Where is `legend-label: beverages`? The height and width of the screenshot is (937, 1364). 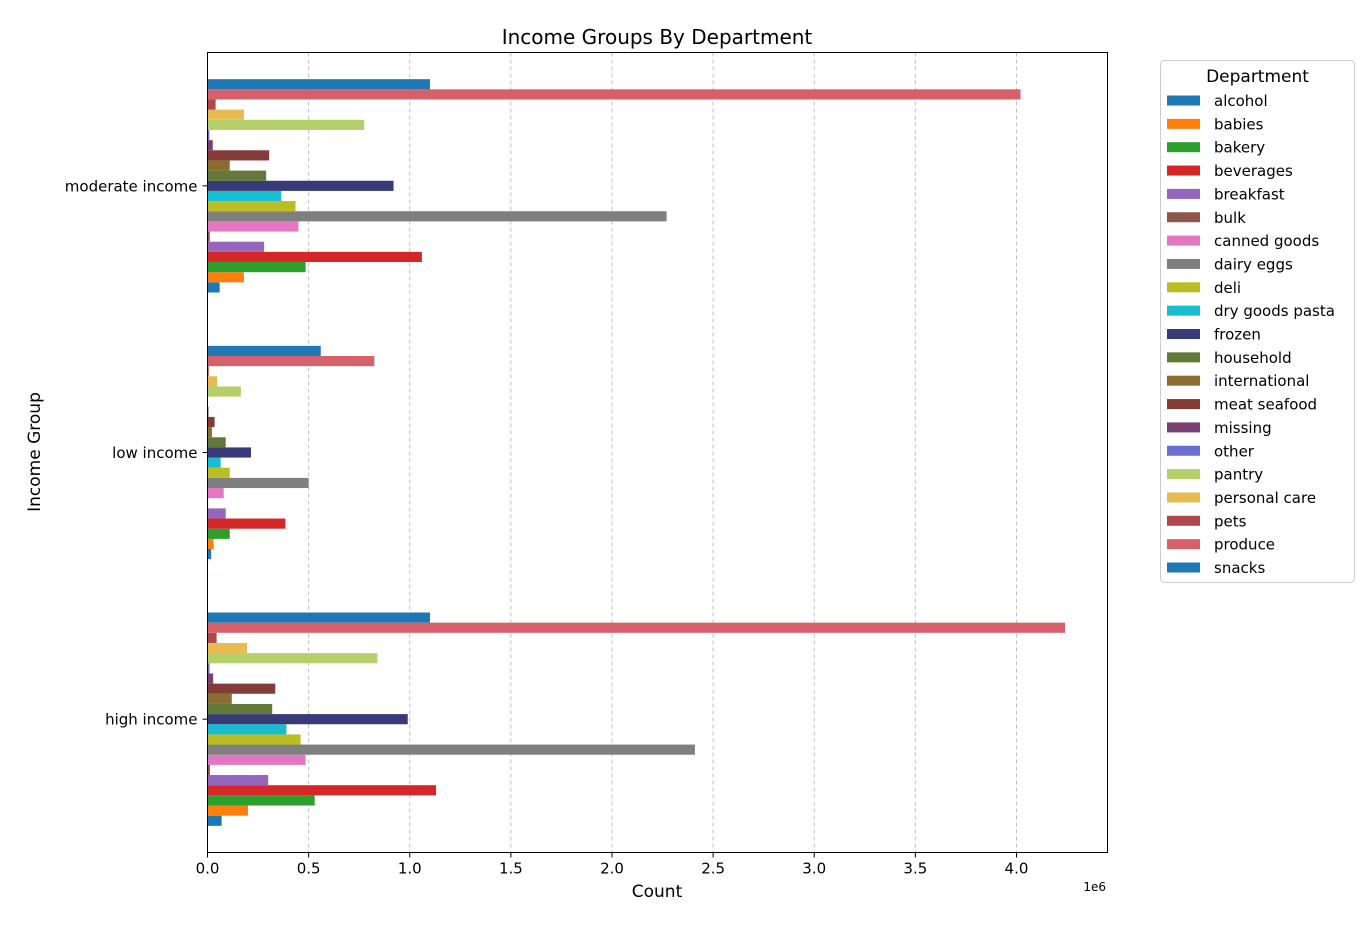
legend-label: beverages is located at coordinates (1253, 171).